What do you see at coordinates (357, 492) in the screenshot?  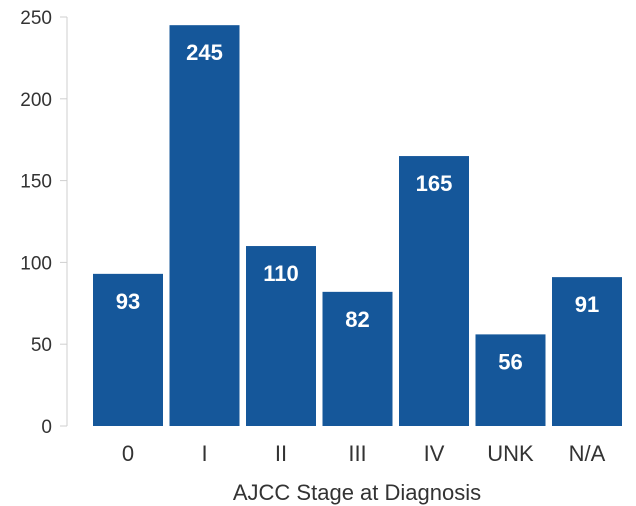 I see `x-axis-title: AJCC Stage at Diagnosis` at bounding box center [357, 492].